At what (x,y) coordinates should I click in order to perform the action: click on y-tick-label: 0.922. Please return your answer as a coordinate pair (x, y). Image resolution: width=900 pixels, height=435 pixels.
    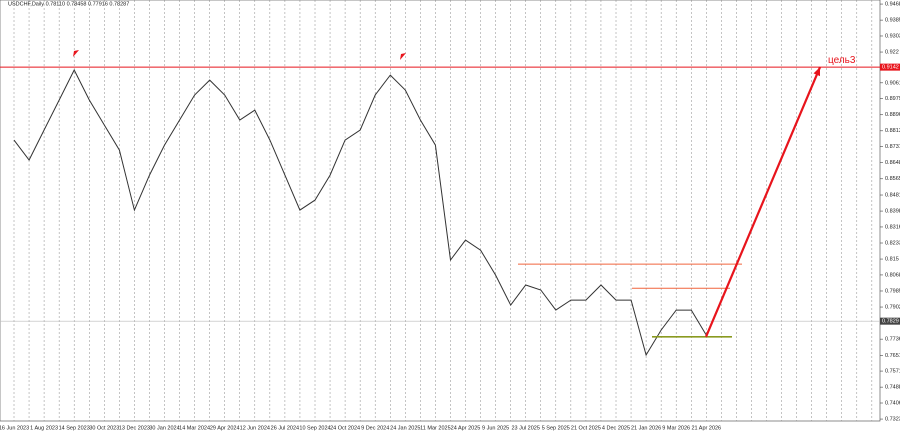
    Looking at the image, I should click on (892, 52).